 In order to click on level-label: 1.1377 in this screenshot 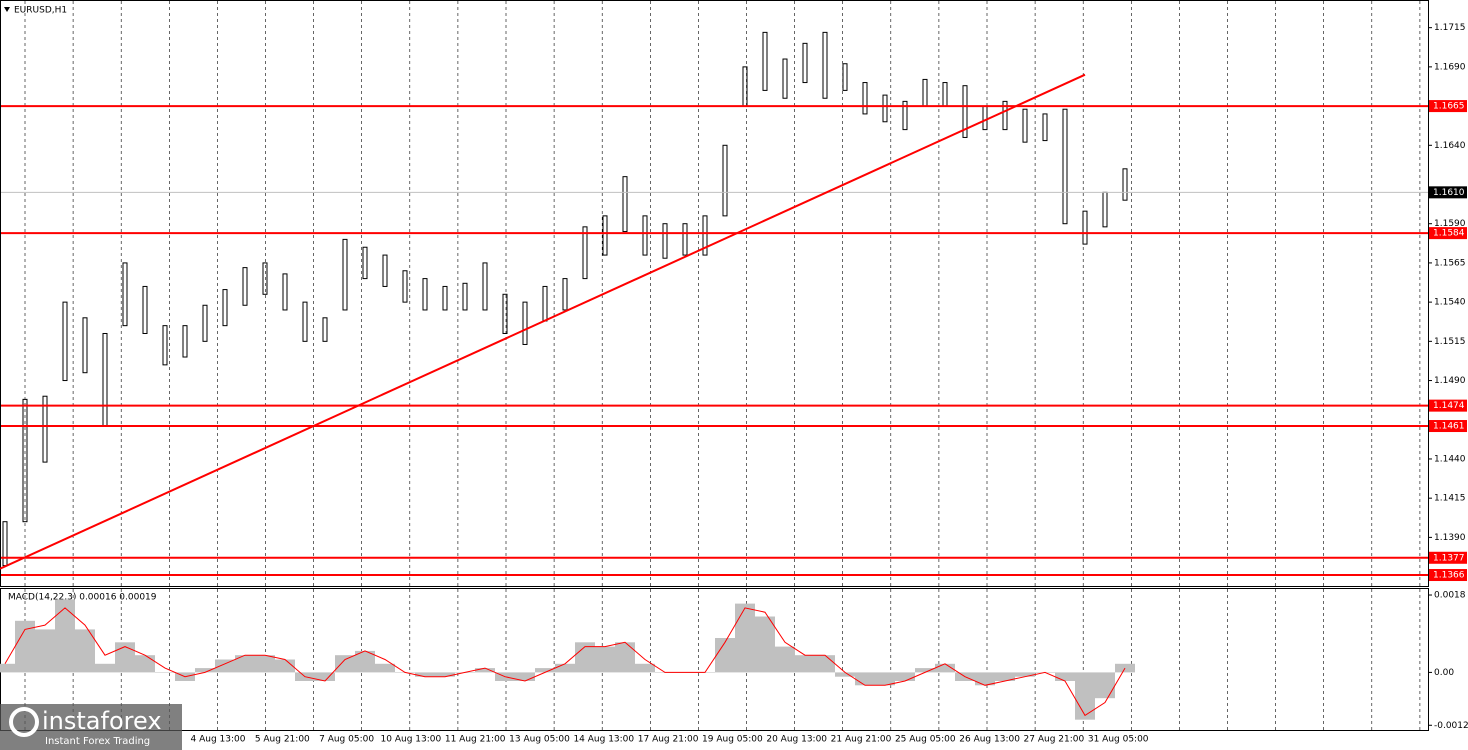, I will do `click(1449, 558)`.